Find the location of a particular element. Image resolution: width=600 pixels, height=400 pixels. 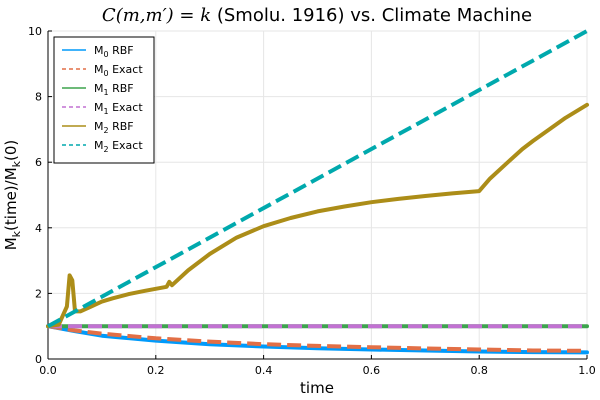

x-tick-label: 0.6 is located at coordinates (372, 370).